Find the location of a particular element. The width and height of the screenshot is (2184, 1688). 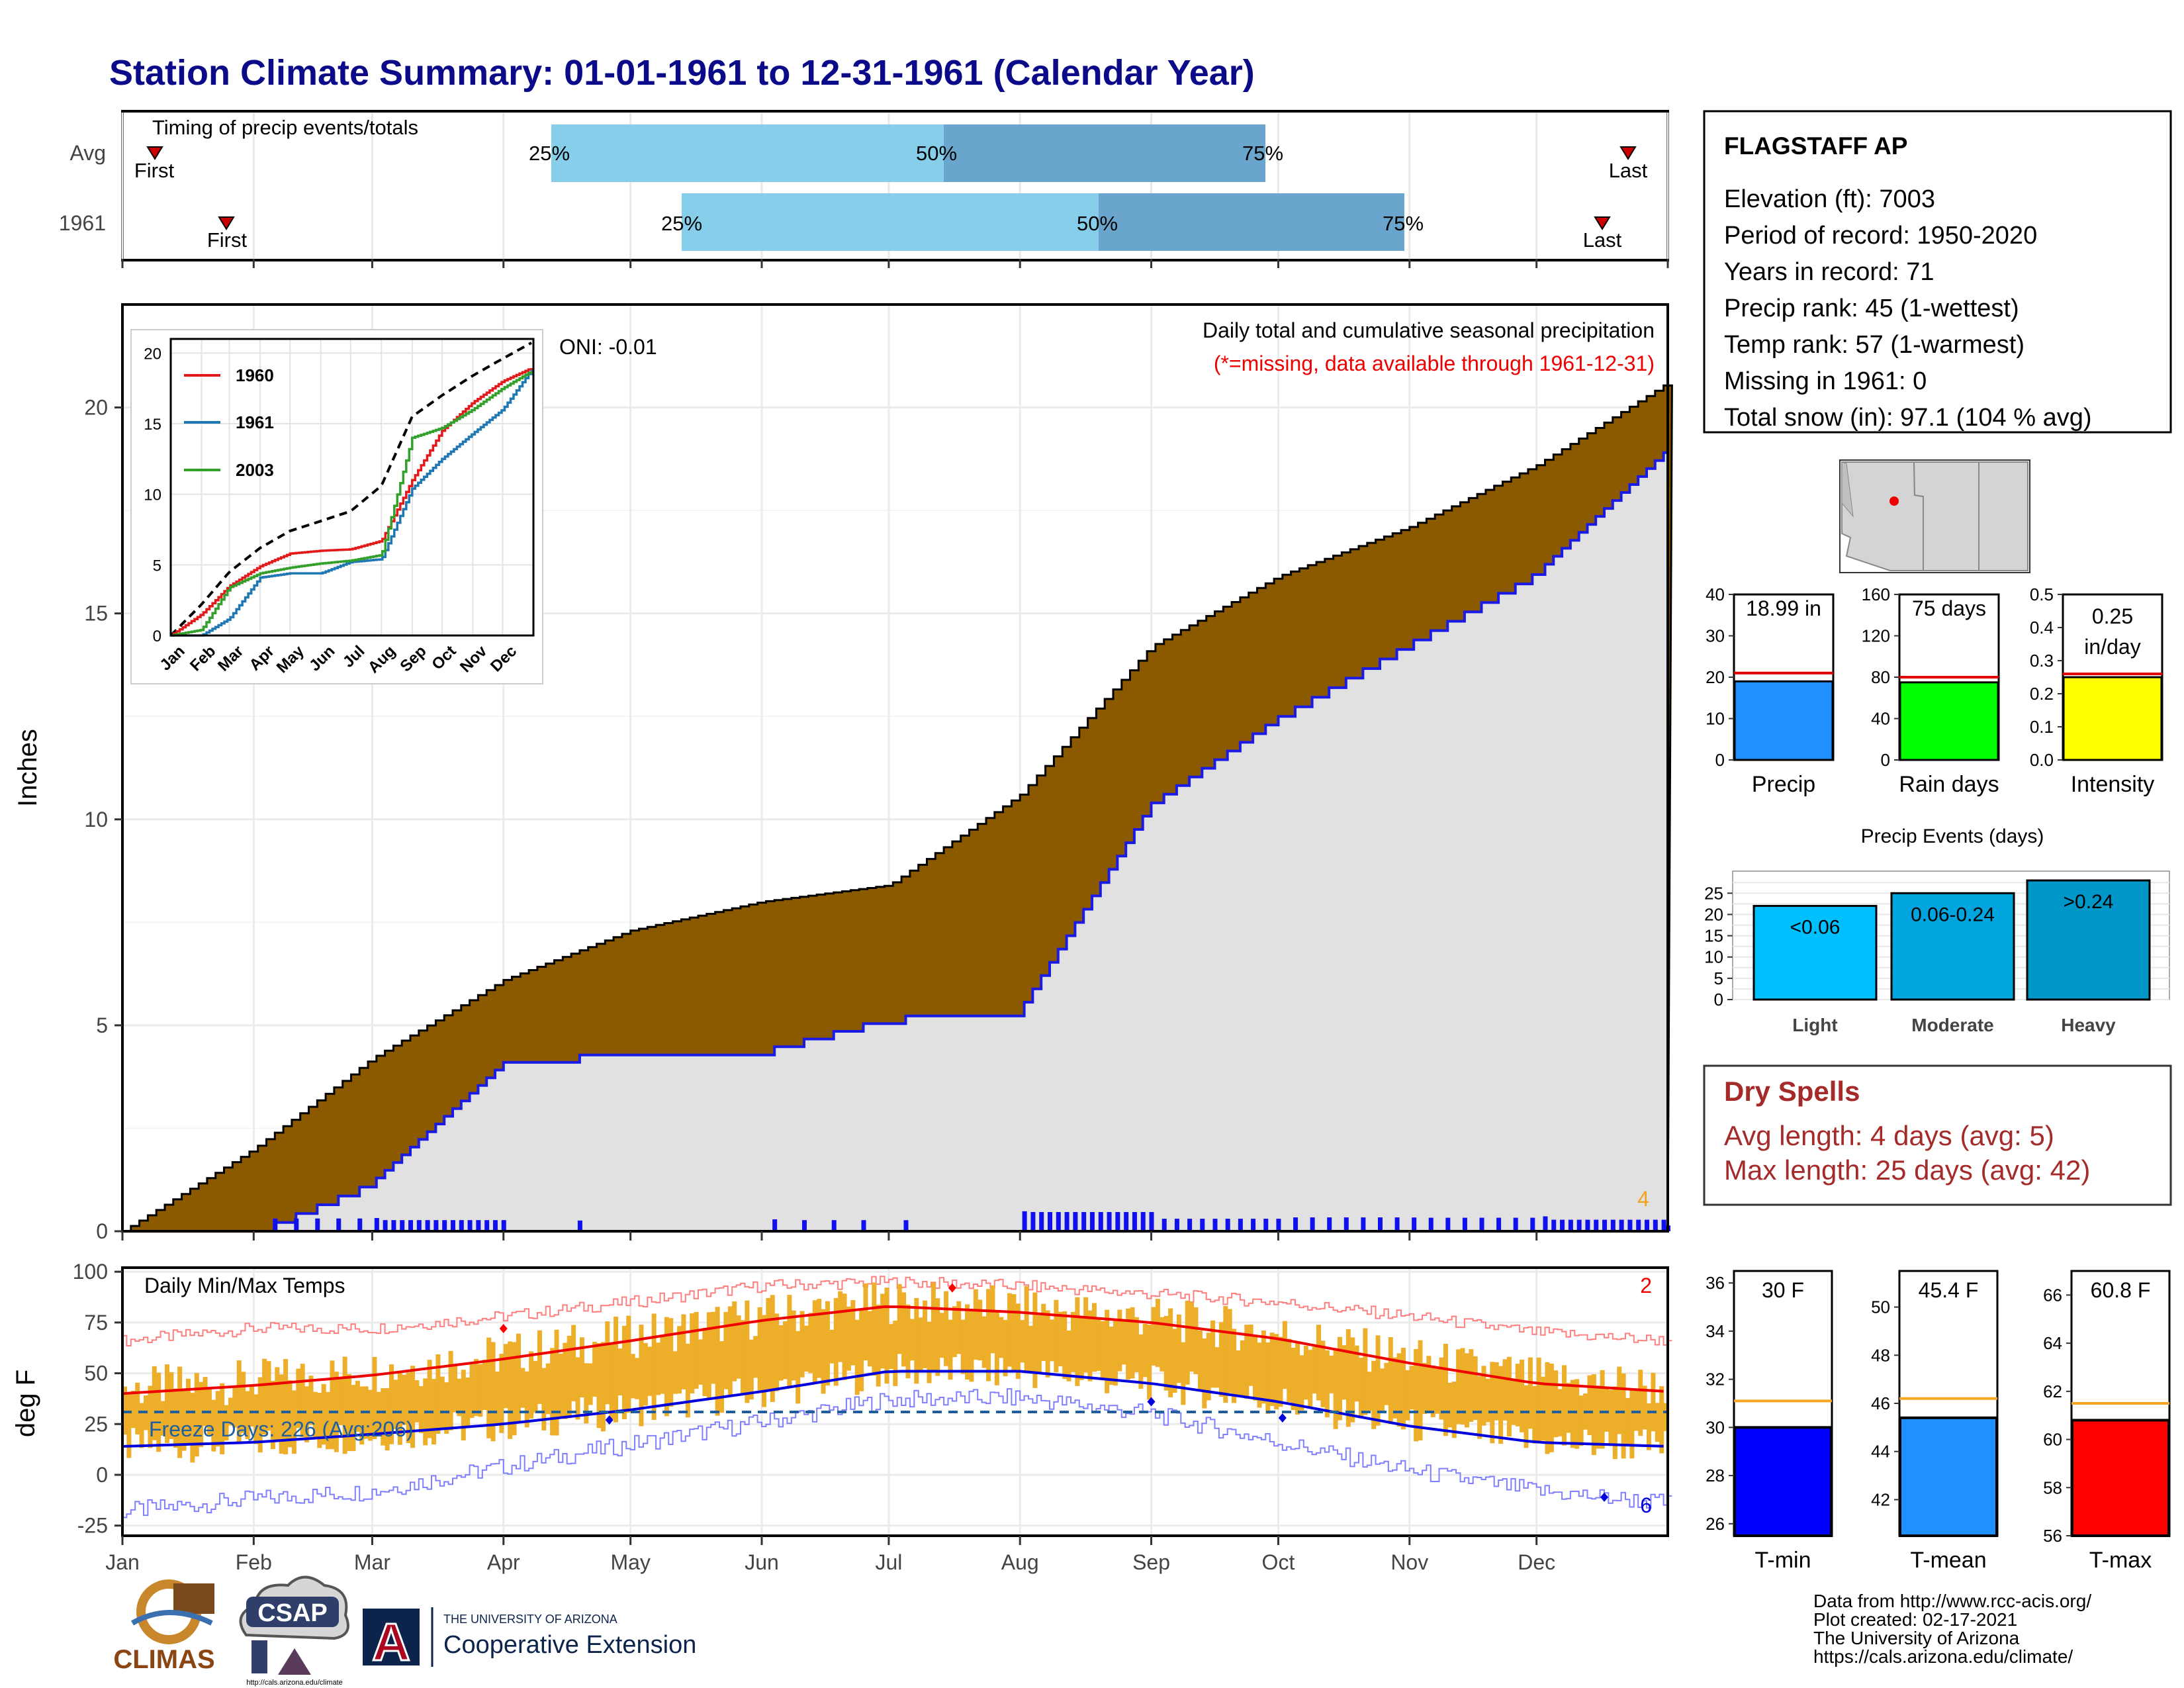

temp-chart-y-tick-label: 34 is located at coordinates (1715, 1331).